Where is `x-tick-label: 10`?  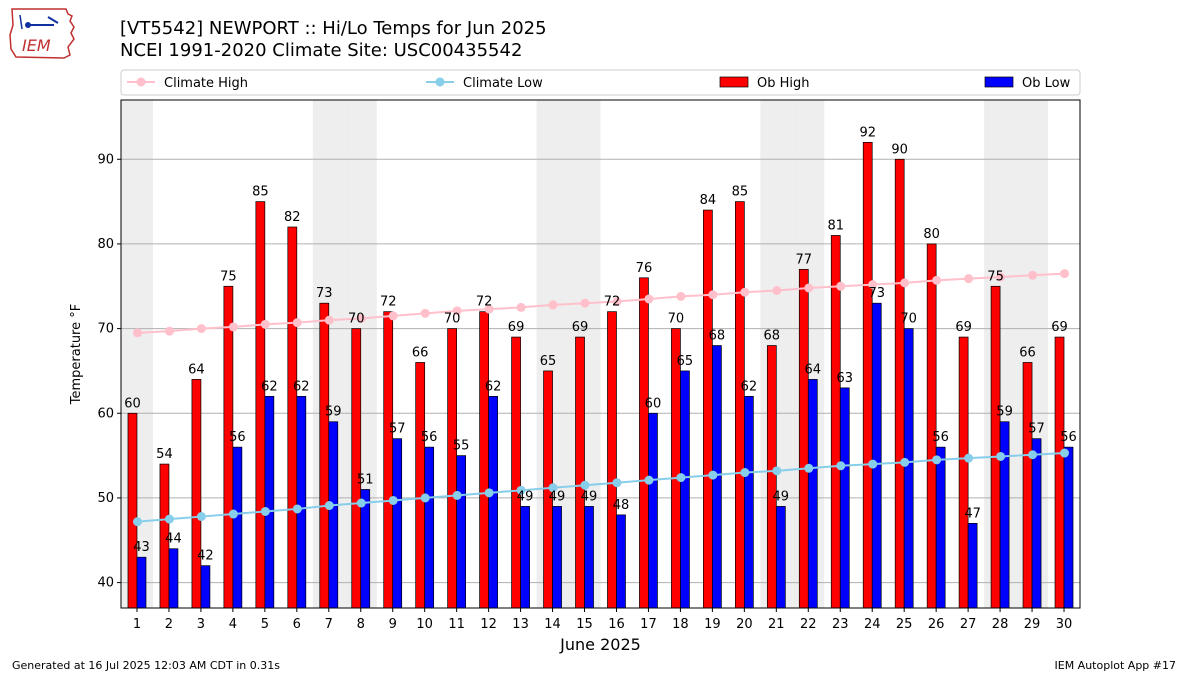 x-tick-label: 10 is located at coordinates (424, 624).